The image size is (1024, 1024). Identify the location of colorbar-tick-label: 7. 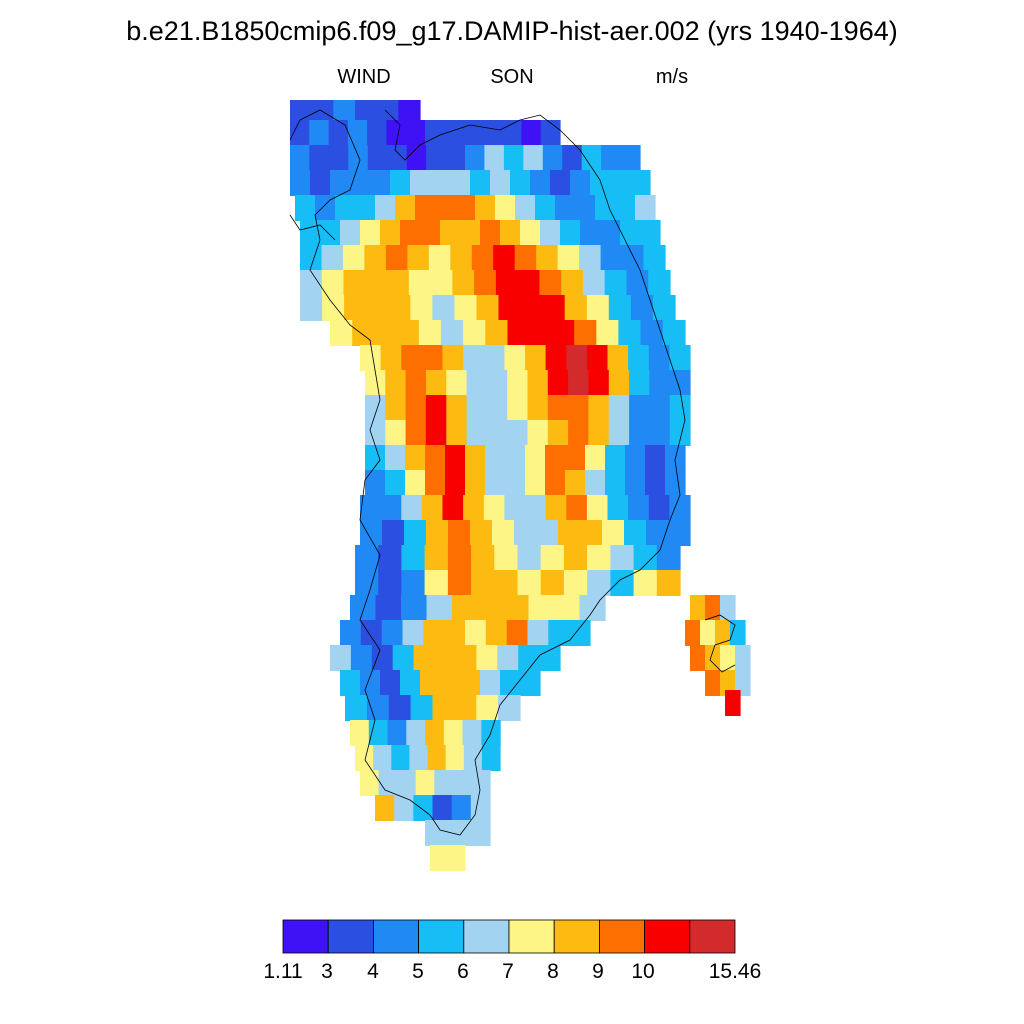
(508, 971).